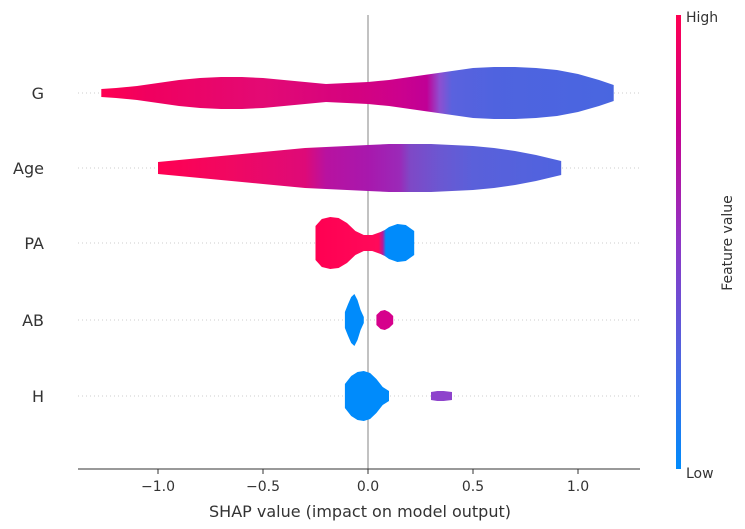  What do you see at coordinates (38, 396) in the screenshot?
I see `feature-label-h: H` at bounding box center [38, 396].